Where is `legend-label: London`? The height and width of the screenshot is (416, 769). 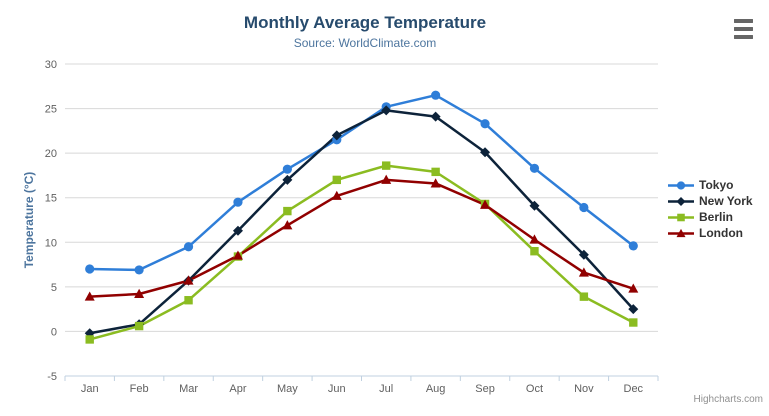 legend-label: London is located at coordinates (721, 233).